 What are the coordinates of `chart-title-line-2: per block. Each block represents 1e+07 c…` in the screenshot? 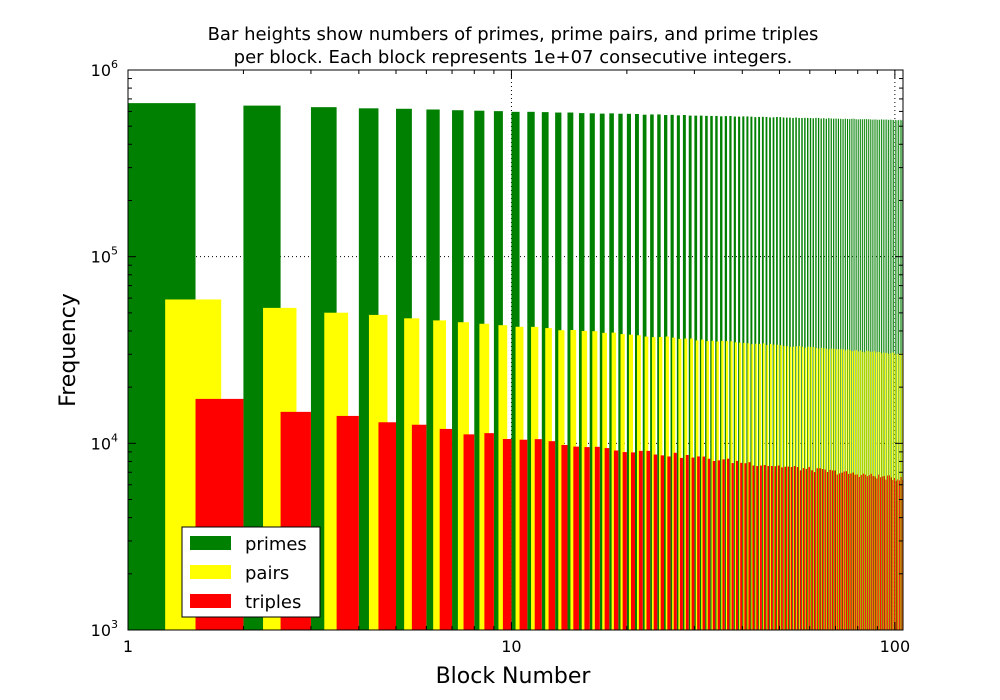 It's located at (513, 57).